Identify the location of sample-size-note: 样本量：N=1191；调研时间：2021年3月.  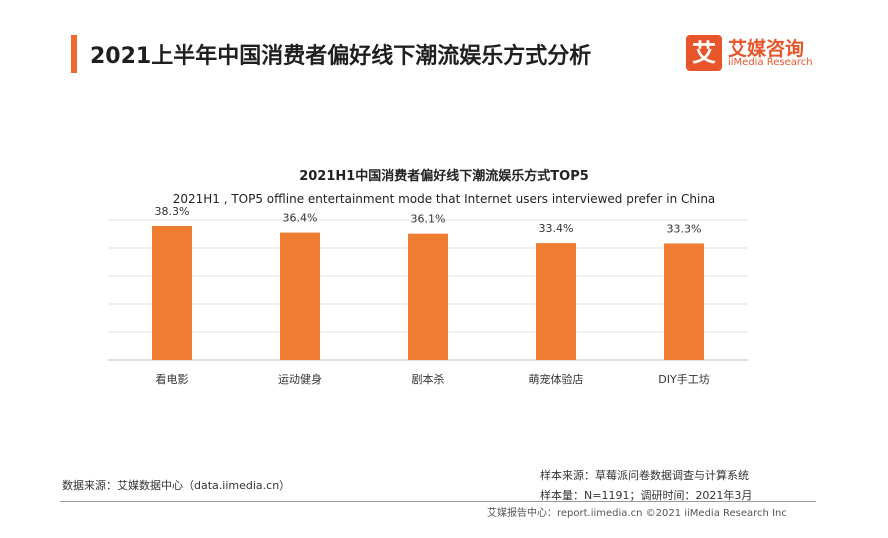
(646, 495).